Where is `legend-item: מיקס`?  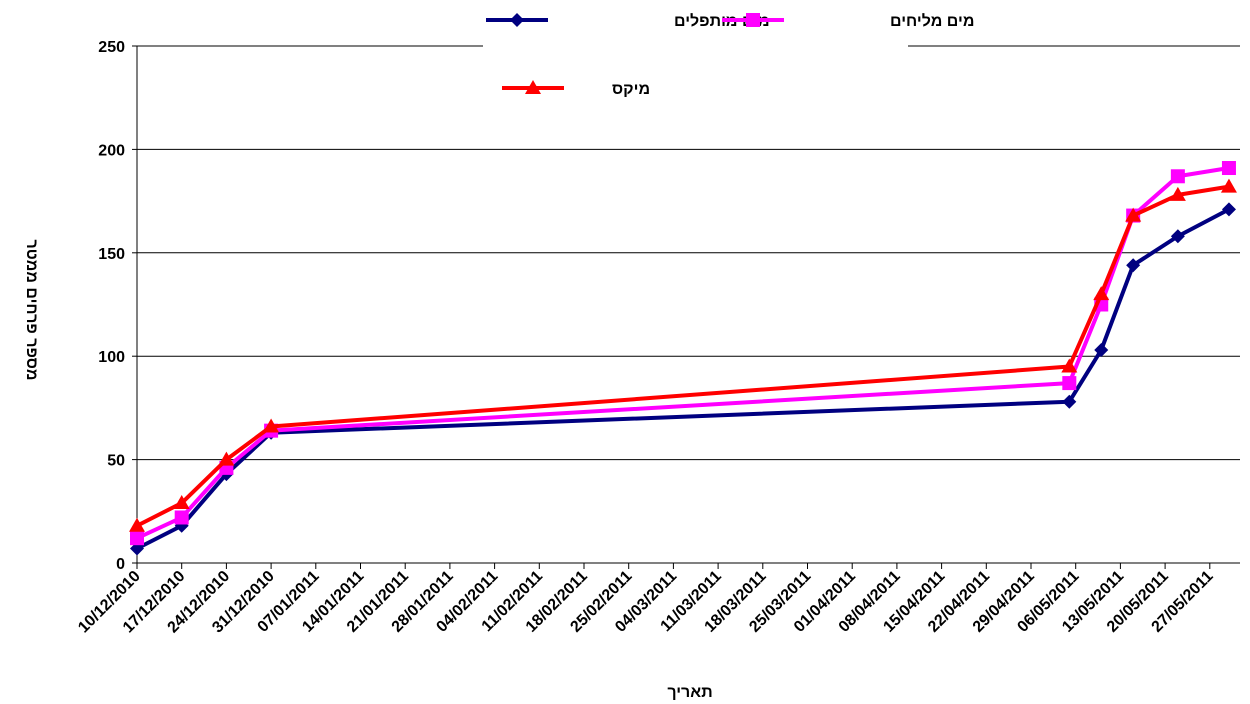 legend-item: מיקס is located at coordinates (576, 89).